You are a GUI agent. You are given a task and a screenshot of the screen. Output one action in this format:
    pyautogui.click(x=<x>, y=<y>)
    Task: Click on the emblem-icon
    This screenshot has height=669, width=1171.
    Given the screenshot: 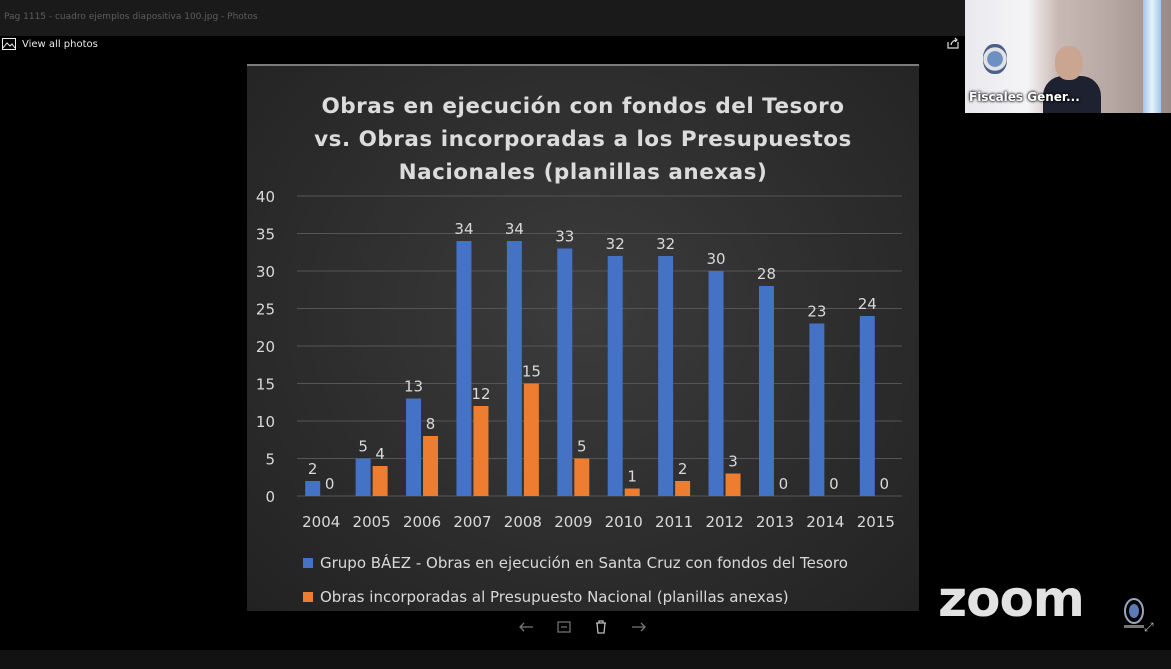 What is the action you would take?
    pyautogui.click(x=995, y=59)
    